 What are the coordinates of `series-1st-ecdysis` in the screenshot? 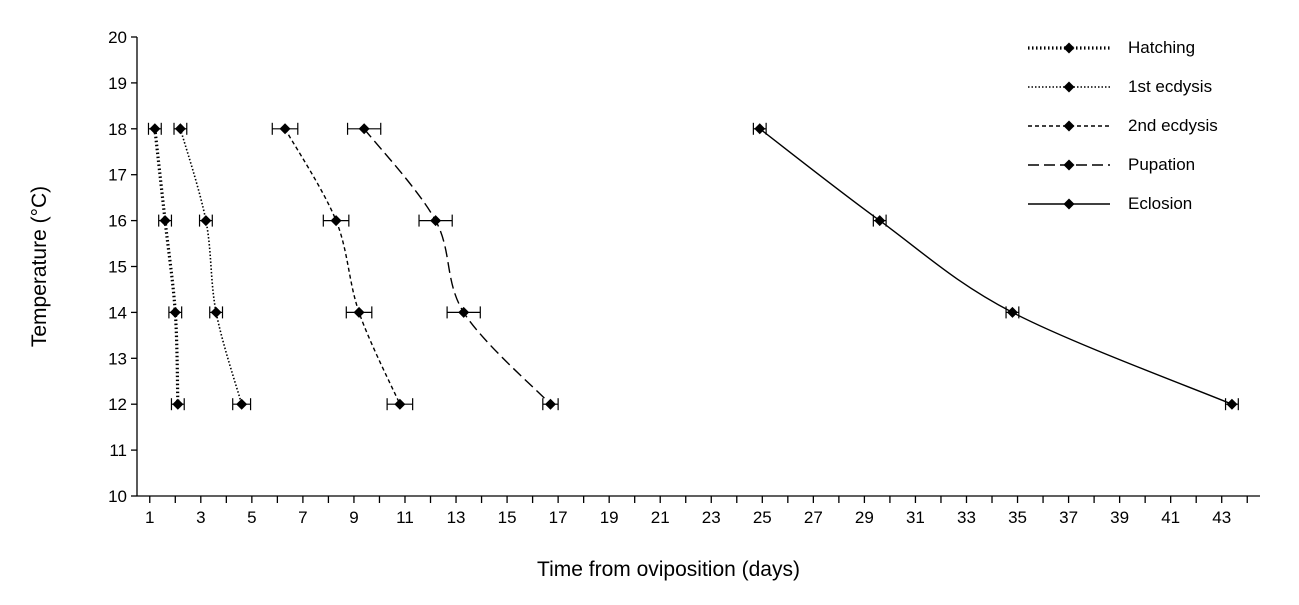 It's located at (212, 266).